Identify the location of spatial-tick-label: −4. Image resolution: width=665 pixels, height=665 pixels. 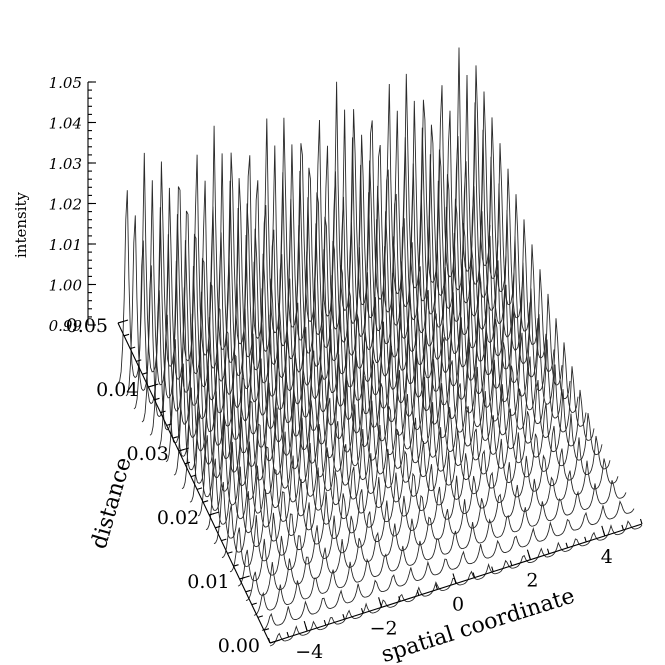
(309, 652).